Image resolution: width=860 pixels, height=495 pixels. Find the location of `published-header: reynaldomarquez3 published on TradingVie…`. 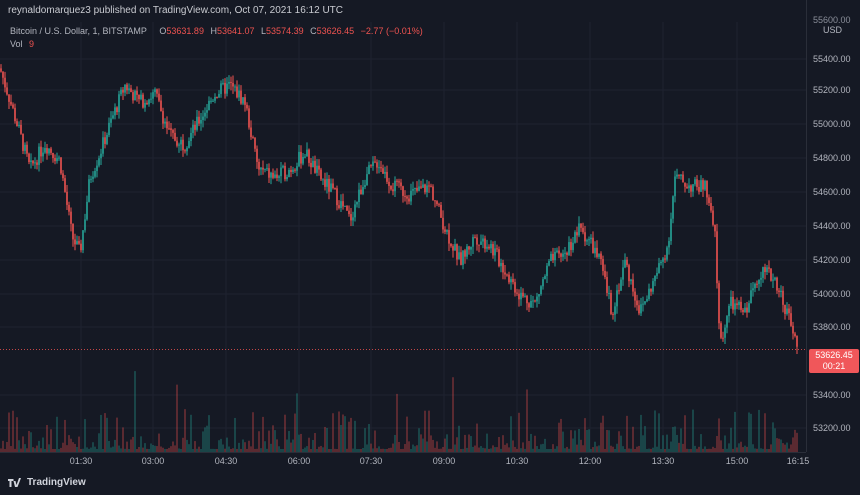

published-header: reynaldomarquez3 published on TradingVie… is located at coordinates (430, 11).